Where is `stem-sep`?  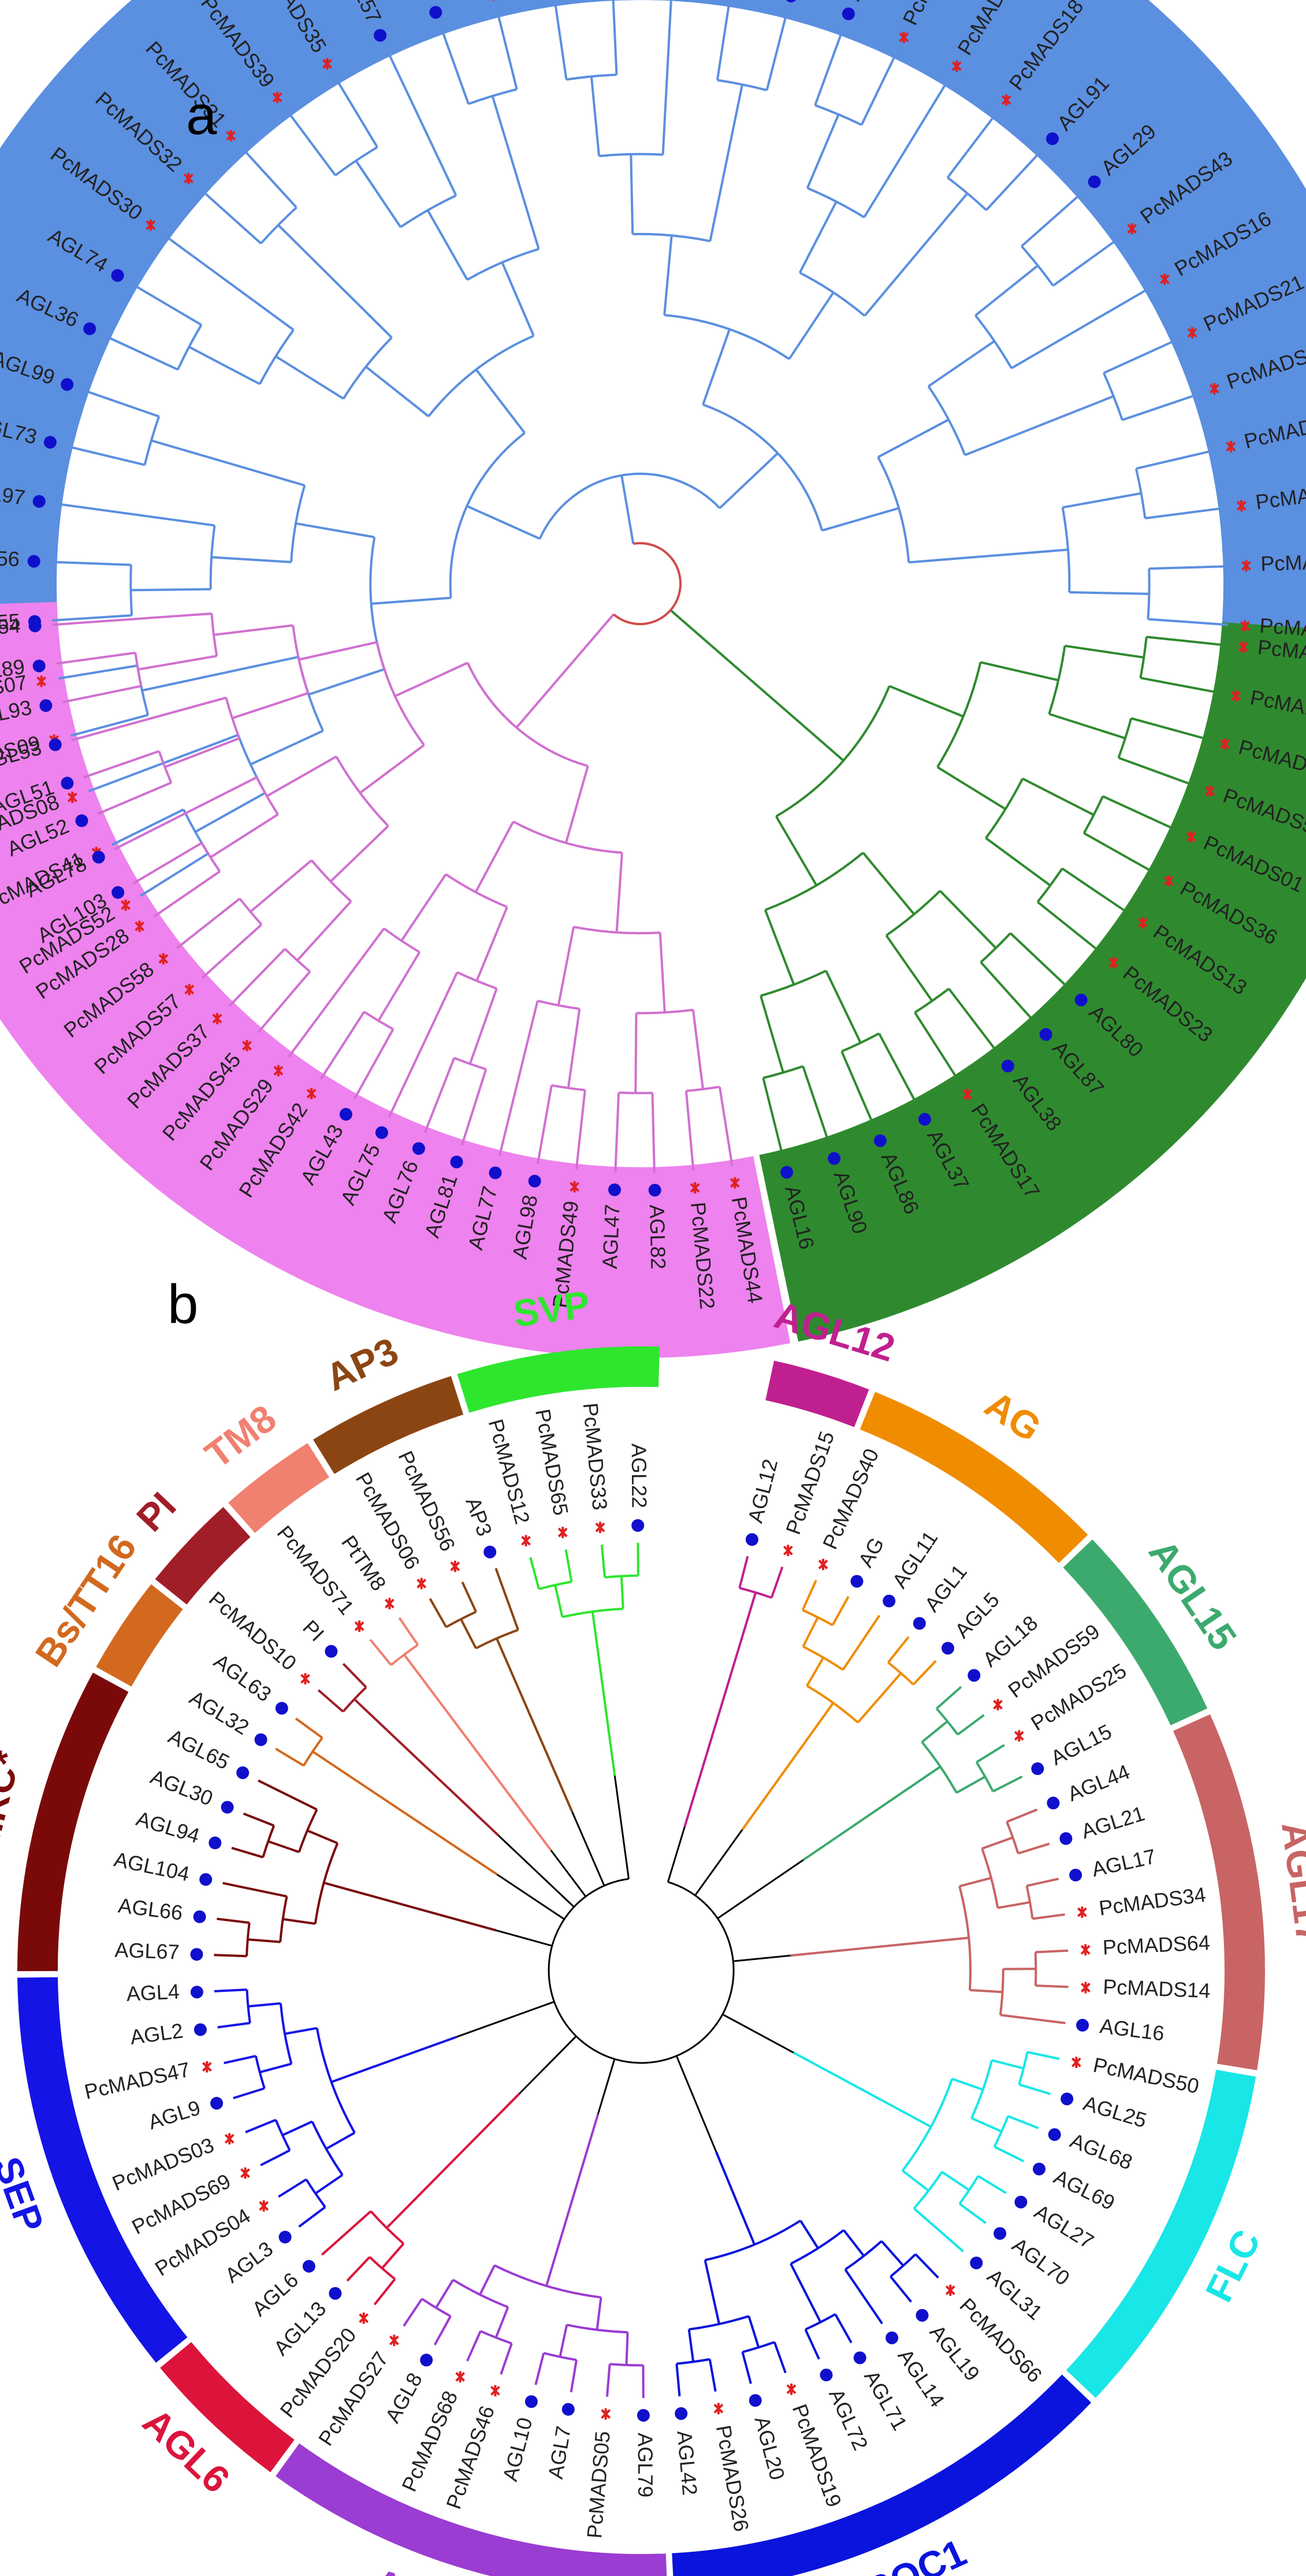 stem-sep is located at coordinates (394, 2060).